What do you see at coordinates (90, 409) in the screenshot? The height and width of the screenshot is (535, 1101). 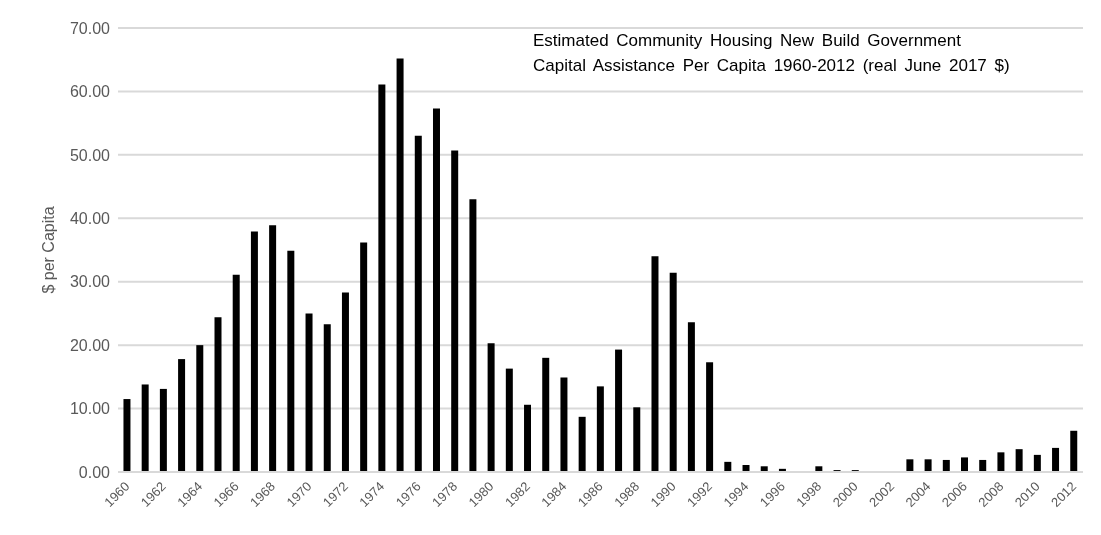 I see `y-tick-label: 10.00` at bounding box center [90, 409].